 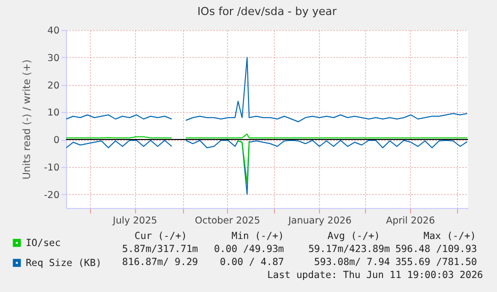 I want to click on text: Cur (-/+), so click(x=160, y=236).